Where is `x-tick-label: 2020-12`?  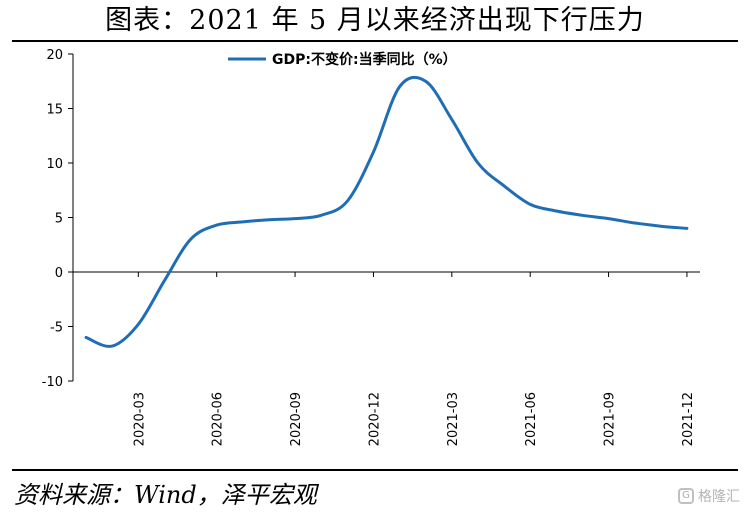 x-tick-label: 2020-12 is located at coordinates (374, 419).